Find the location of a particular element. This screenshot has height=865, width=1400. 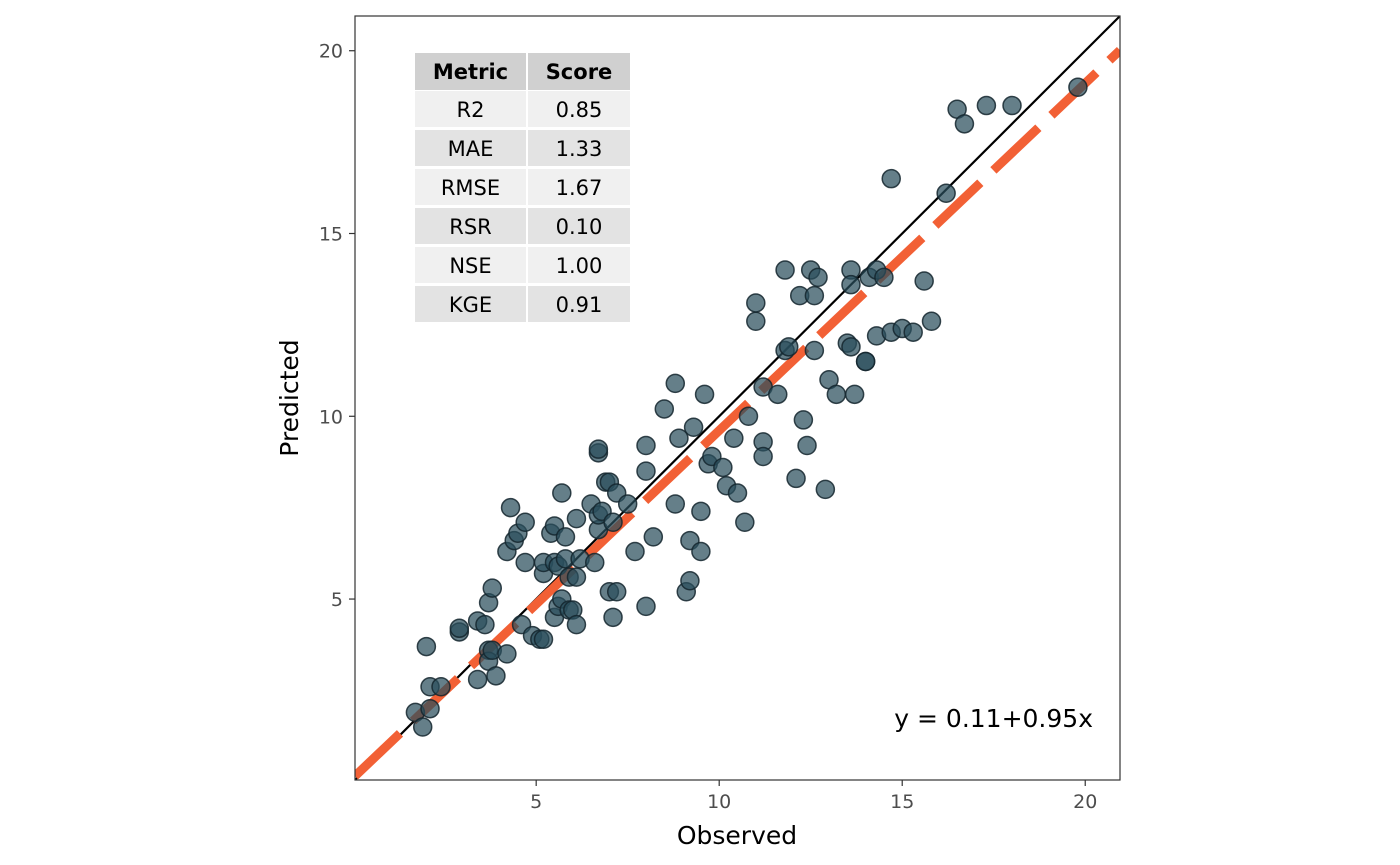

x-axis: 5 10 15 20 is located at coordinates (813, 796).